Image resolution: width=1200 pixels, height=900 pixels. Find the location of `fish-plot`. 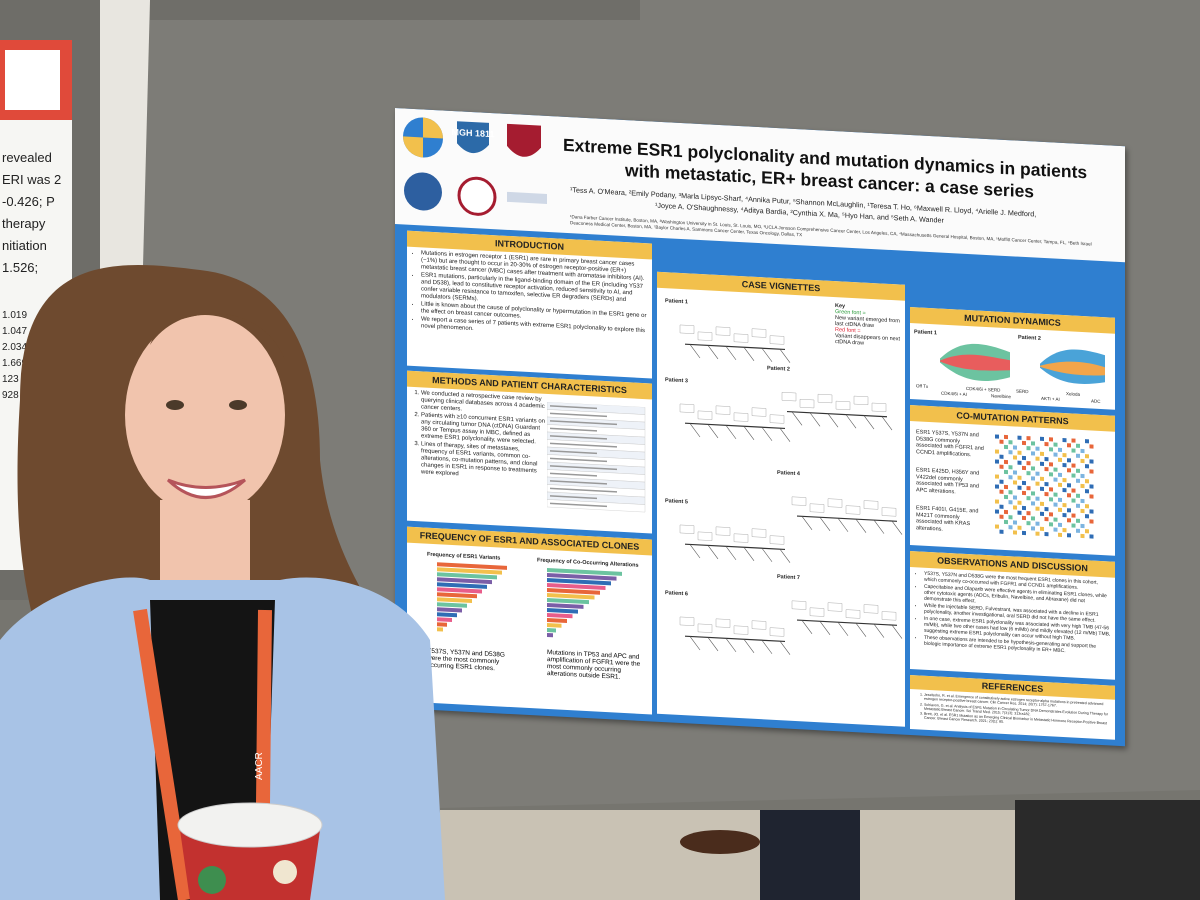

fish-plot is located at coordinates (1072, 368).